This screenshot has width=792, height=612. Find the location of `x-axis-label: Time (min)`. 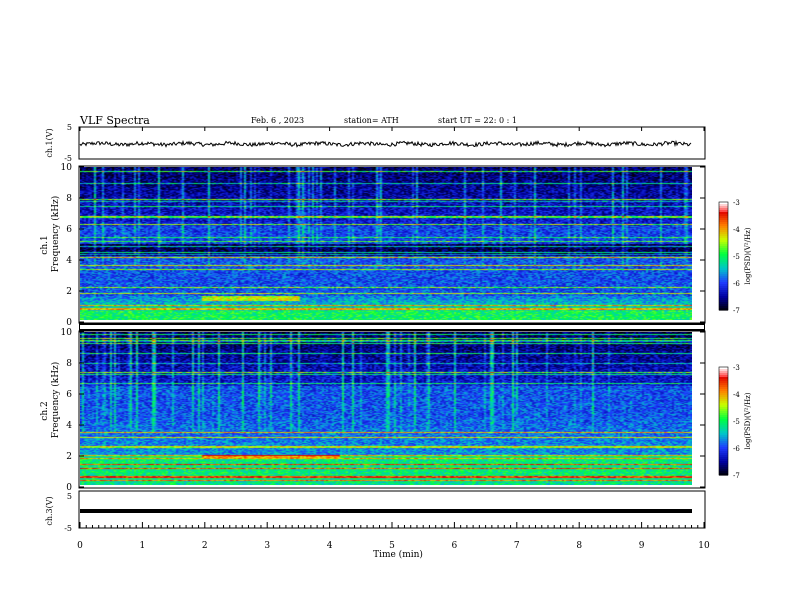

x-axis-label: Time (min) is located at coordinates (398, 554).